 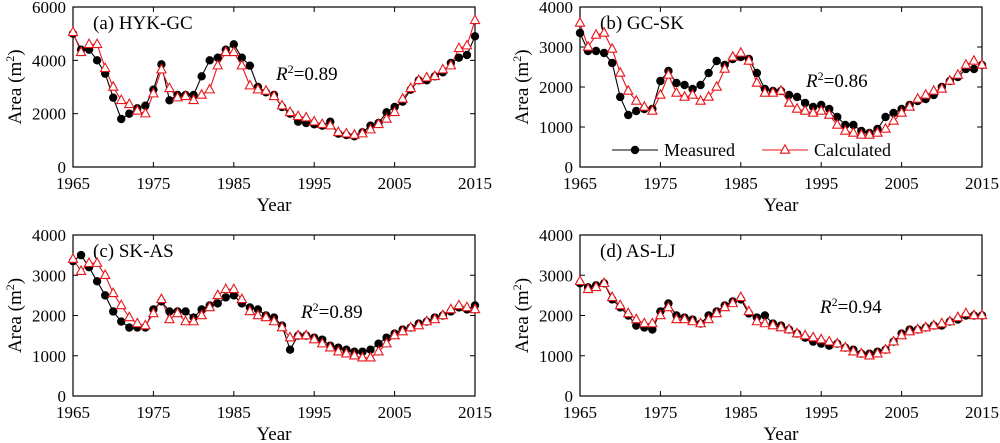 I want to click on legend-label-calculated: Calculated, so click(x=852, y=150).